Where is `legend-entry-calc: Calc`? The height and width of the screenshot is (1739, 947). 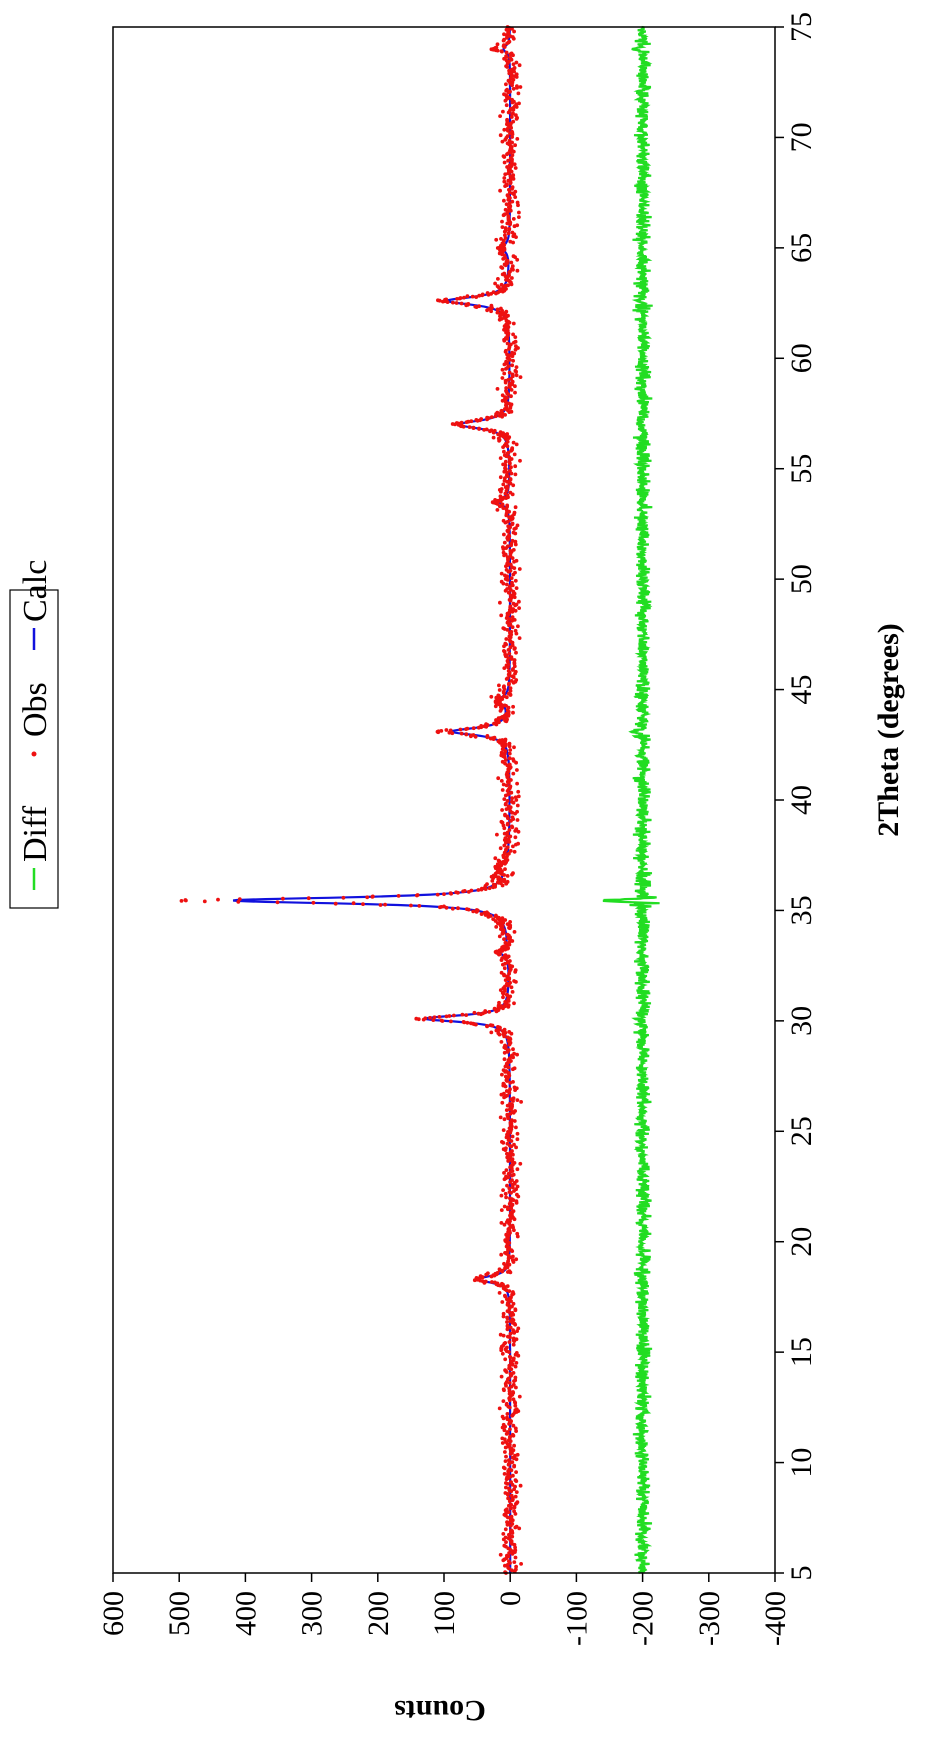 legend-entry-calc: Calc is located at coordinates (35, 605).